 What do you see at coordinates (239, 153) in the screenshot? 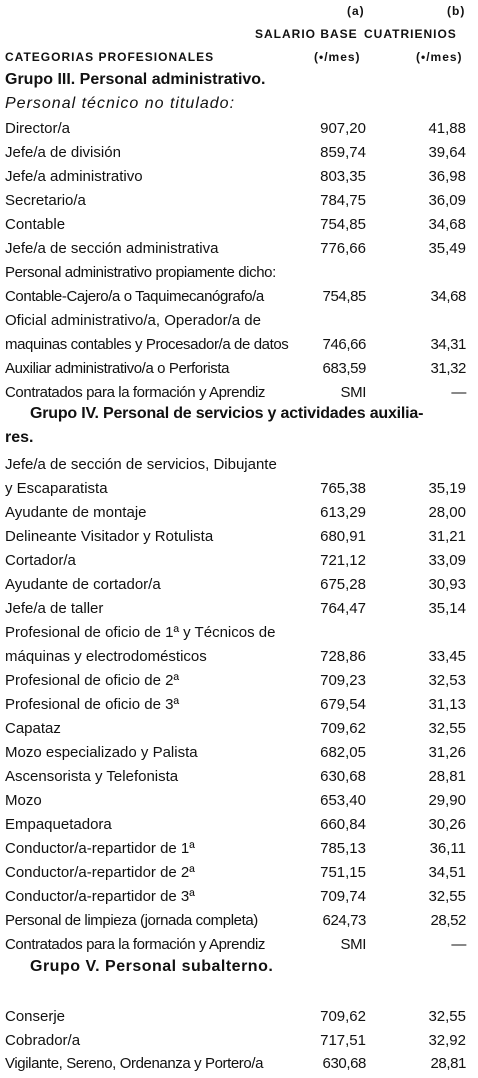
I see `table-row: Jefe/a de división 859,74 39,64` at bounding box center [239, 153].